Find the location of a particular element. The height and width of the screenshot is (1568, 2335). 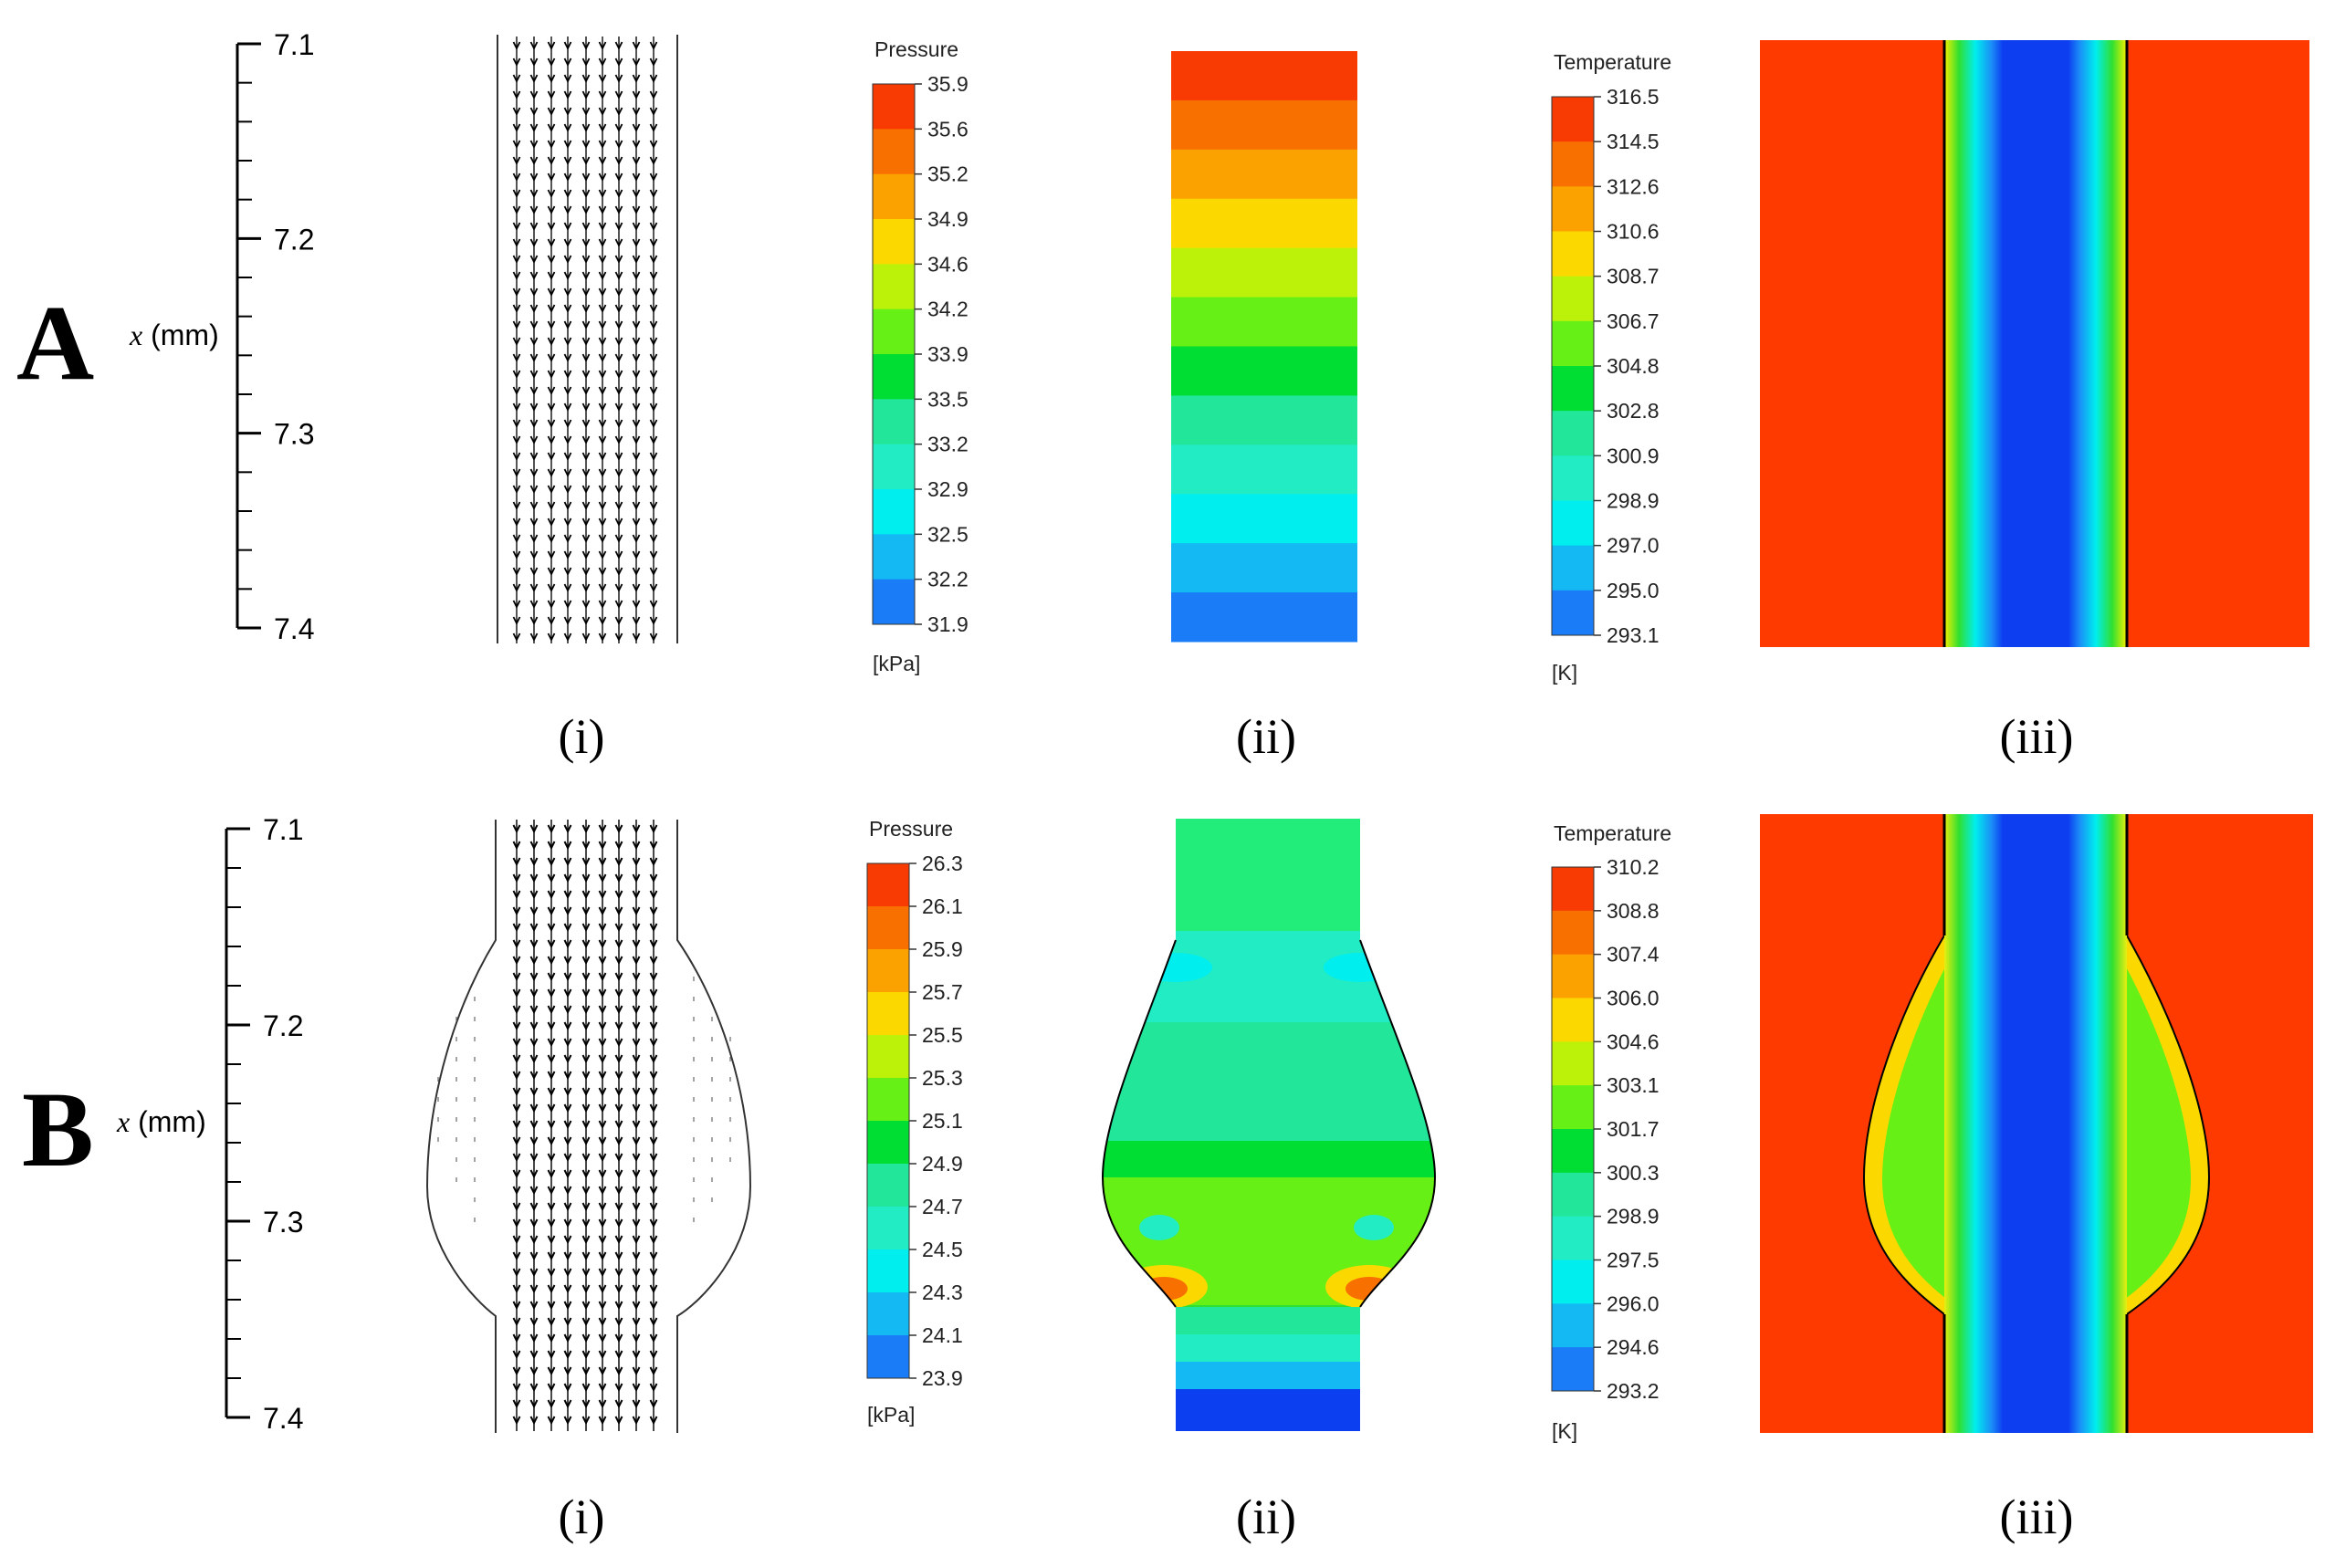

colorbar-value: 26.1 is located at coordinates (942, 906).